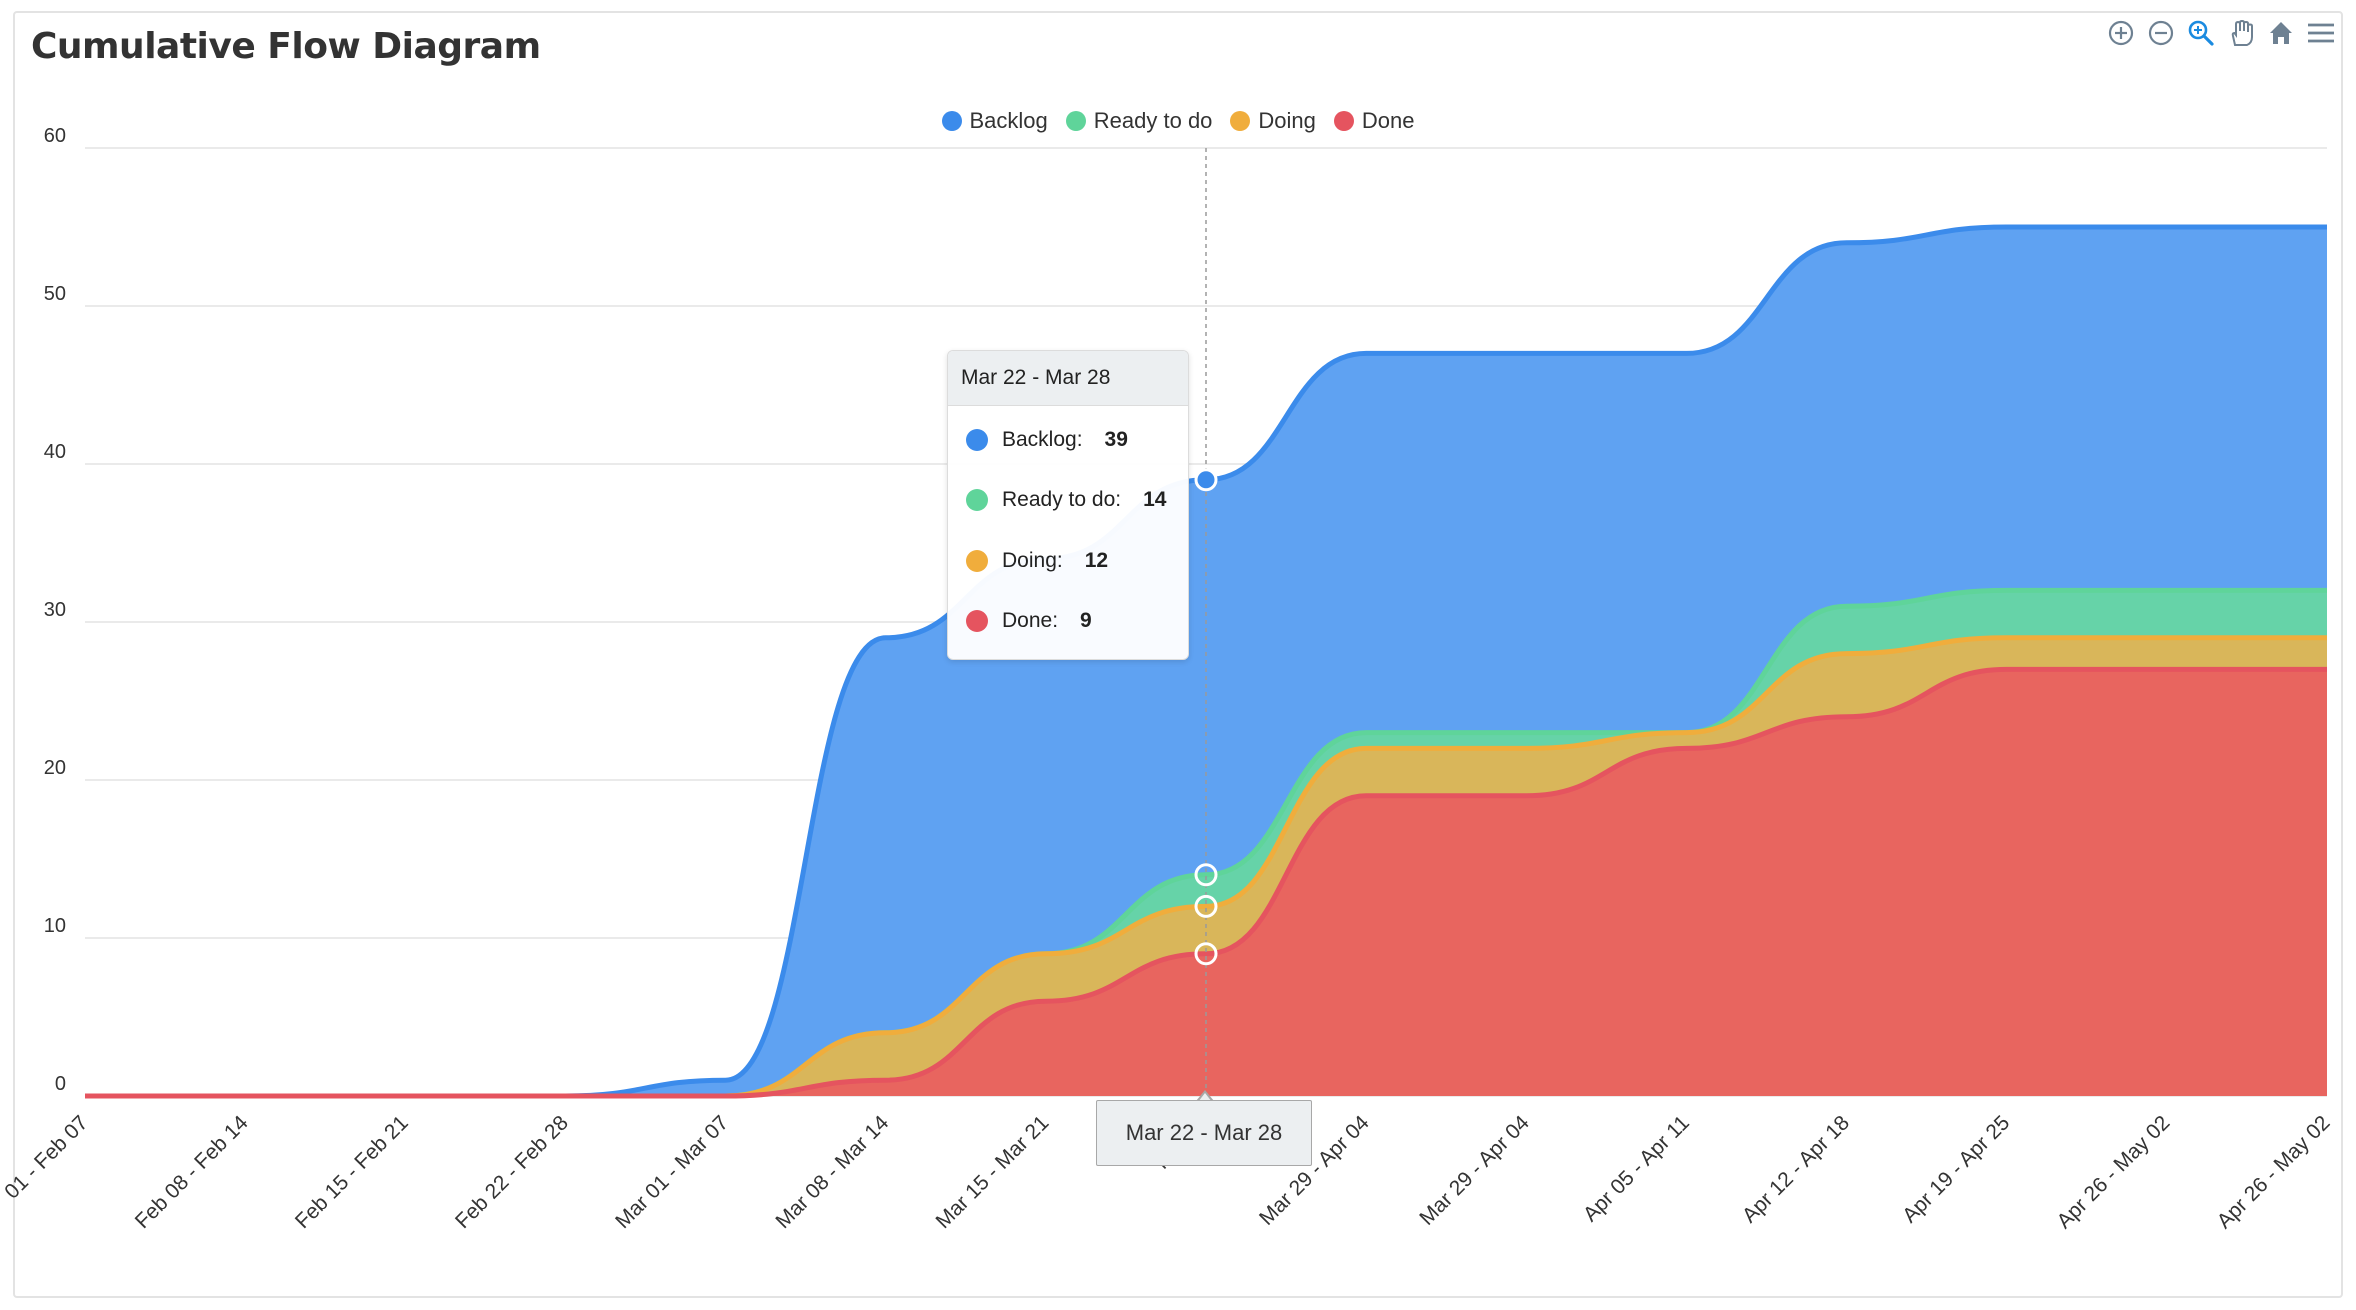 This screenshot has height=1310, width=2356. I want to click on tooltip-label: Ready to do:, so click(1062, 499).